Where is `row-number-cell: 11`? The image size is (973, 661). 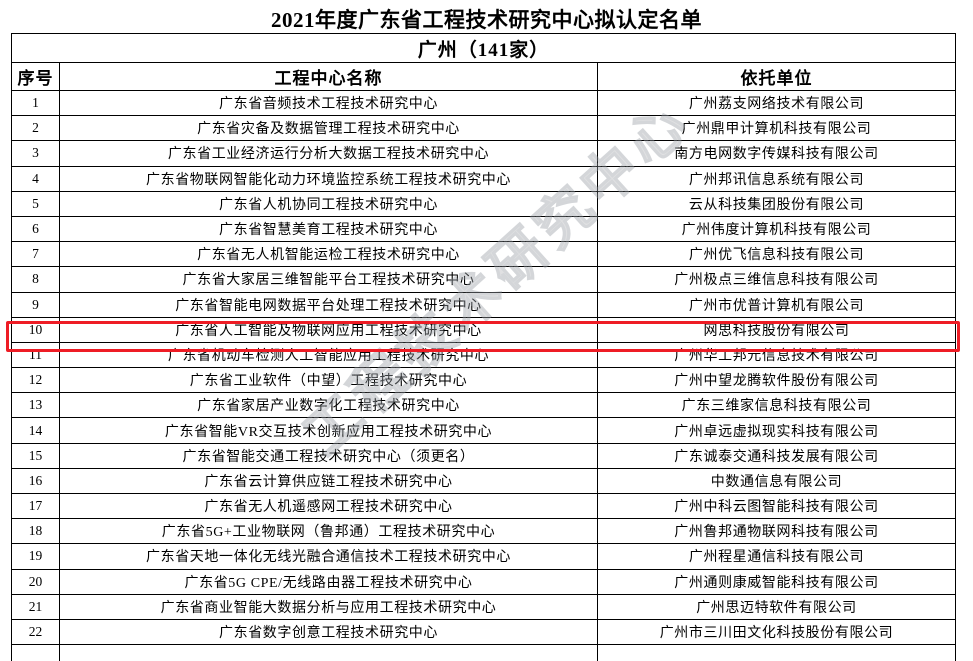 row-number-cell: 11 is located at coordinates (35, 355).